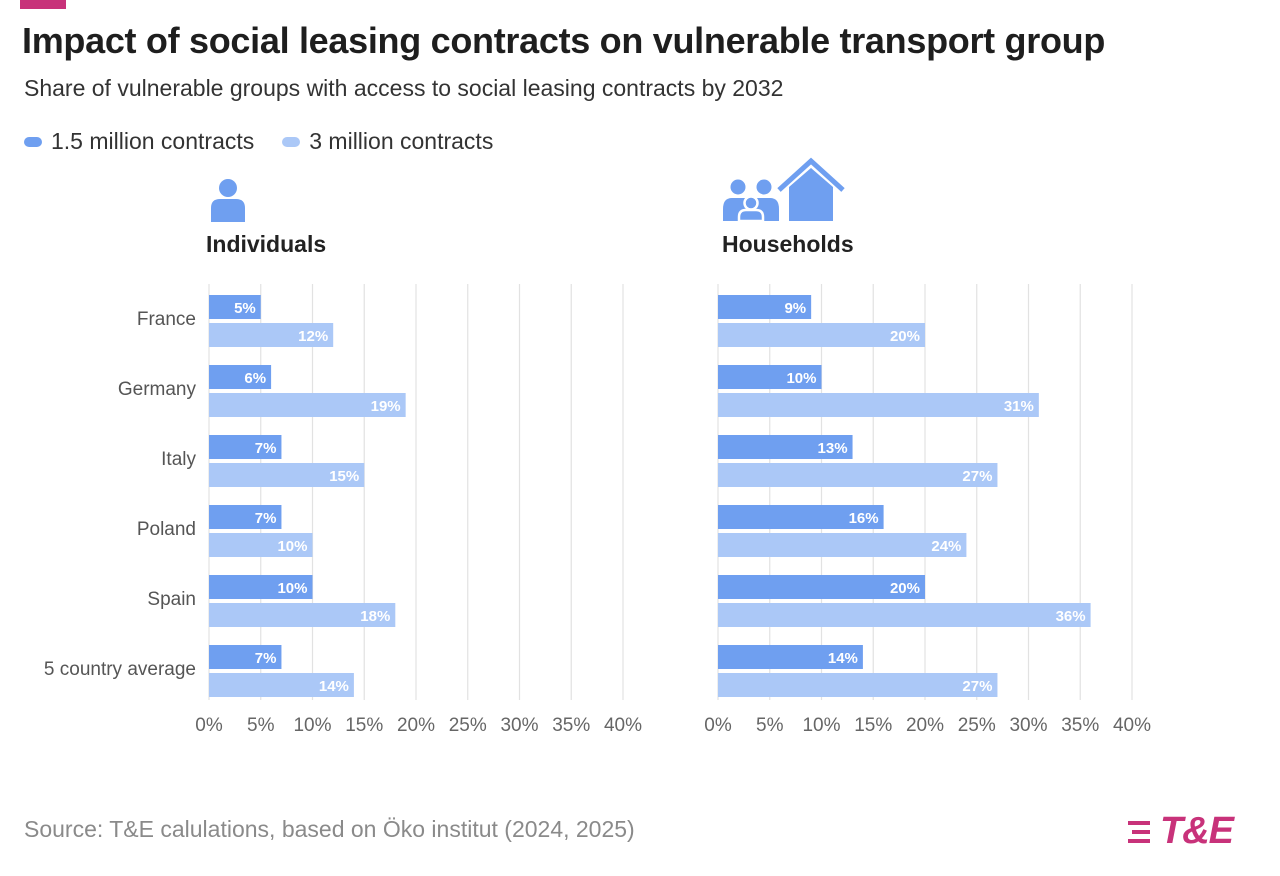  I want to click on logo-lines-icon, so click(1139, 831).